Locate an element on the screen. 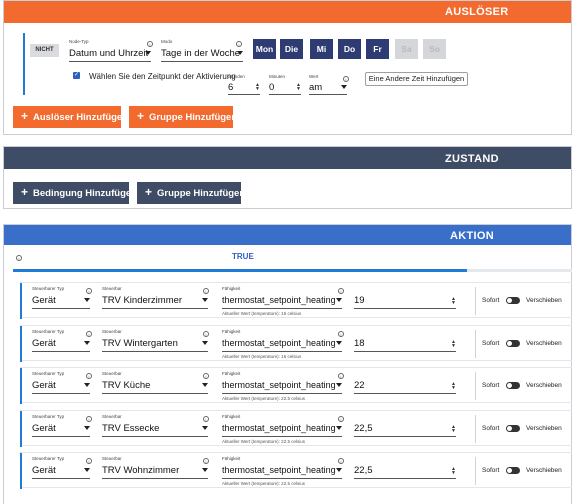 This screenshot has height=504, width=572. mode-value: Tage in der Woche is located at coordinates (201, 53).